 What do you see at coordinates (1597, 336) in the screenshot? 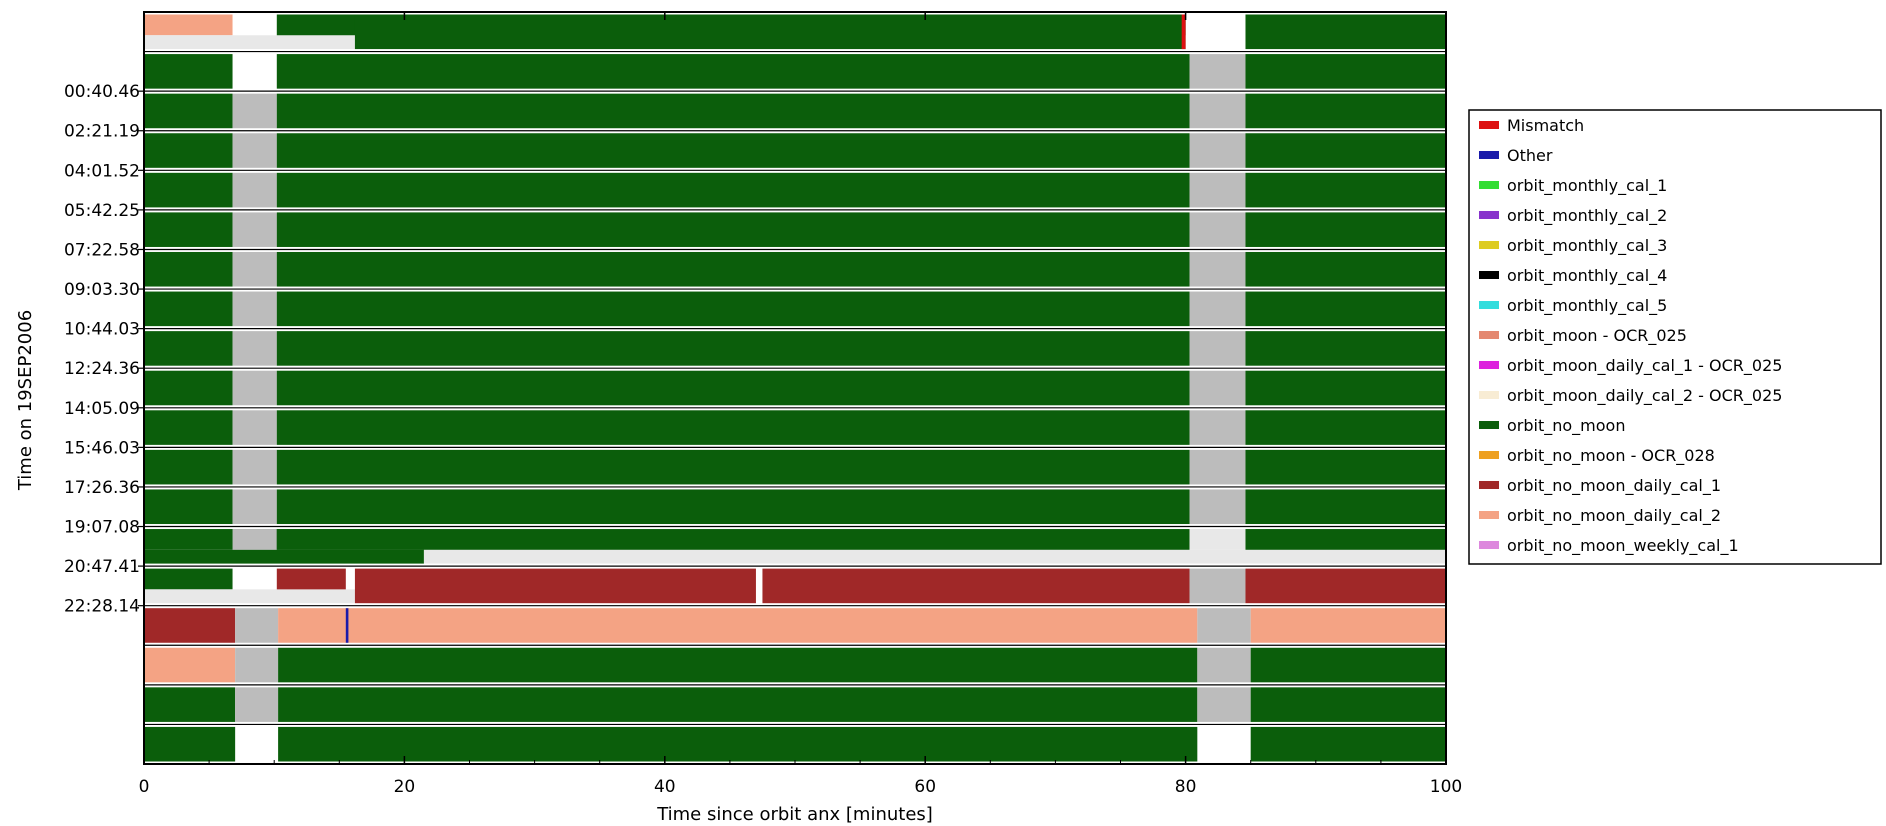
I see `legend-label: orbit_moon - OCR_025` at bounding box center [1597, 336].